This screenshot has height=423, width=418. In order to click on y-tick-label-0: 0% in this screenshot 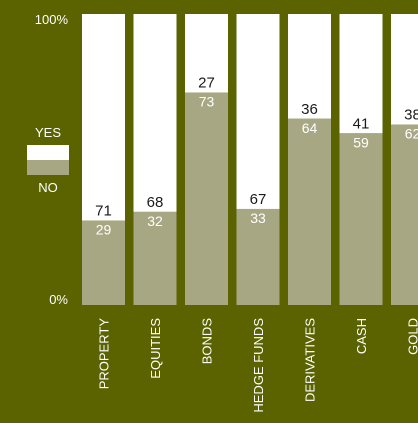, I will do `click(58, 299)`.